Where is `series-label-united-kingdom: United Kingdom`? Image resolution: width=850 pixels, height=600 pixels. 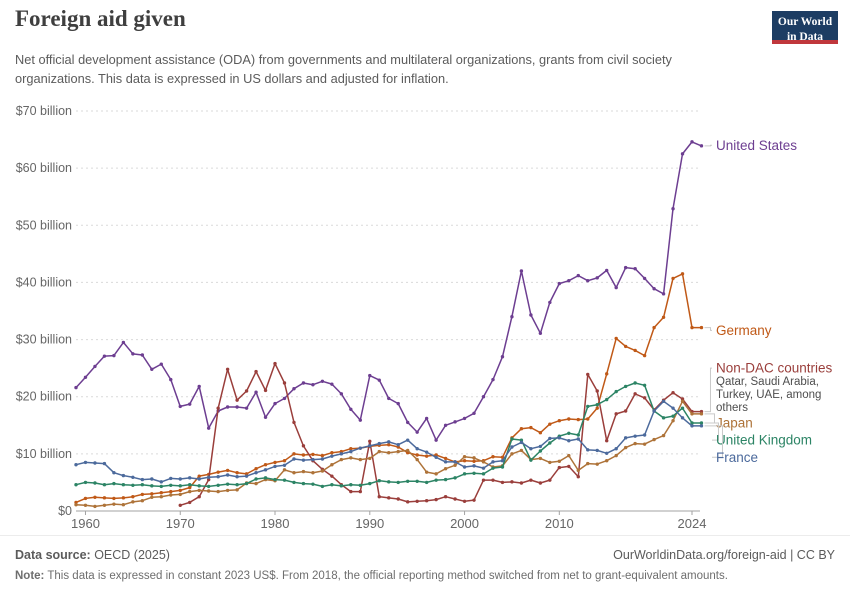 series-label-united-kingdom: United Kingdom is located at coordinates (764, 440).